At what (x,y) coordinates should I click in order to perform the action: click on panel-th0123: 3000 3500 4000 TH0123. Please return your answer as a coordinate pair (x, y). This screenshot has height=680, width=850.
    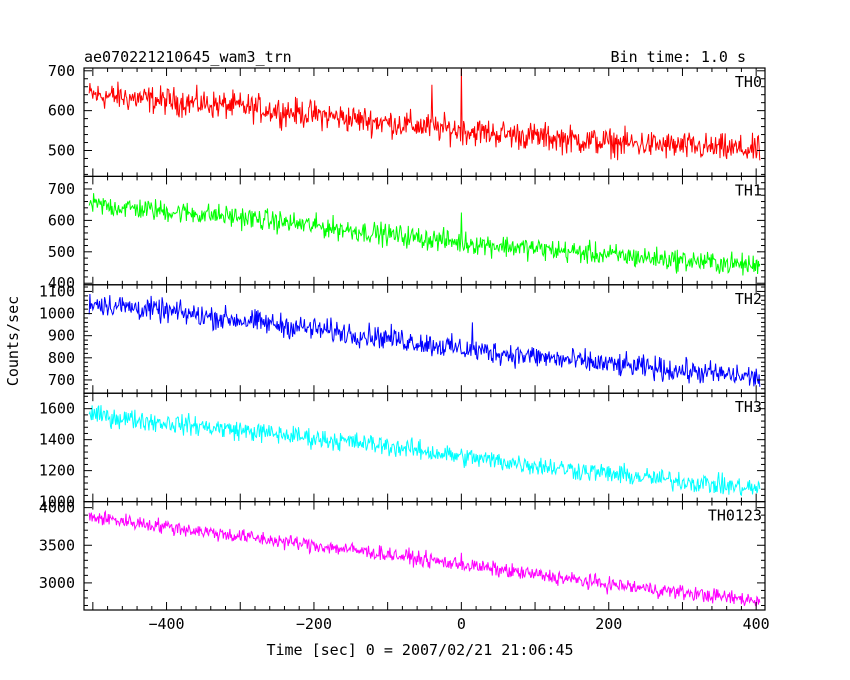
    Looking at the image, I should click on (402, 555).